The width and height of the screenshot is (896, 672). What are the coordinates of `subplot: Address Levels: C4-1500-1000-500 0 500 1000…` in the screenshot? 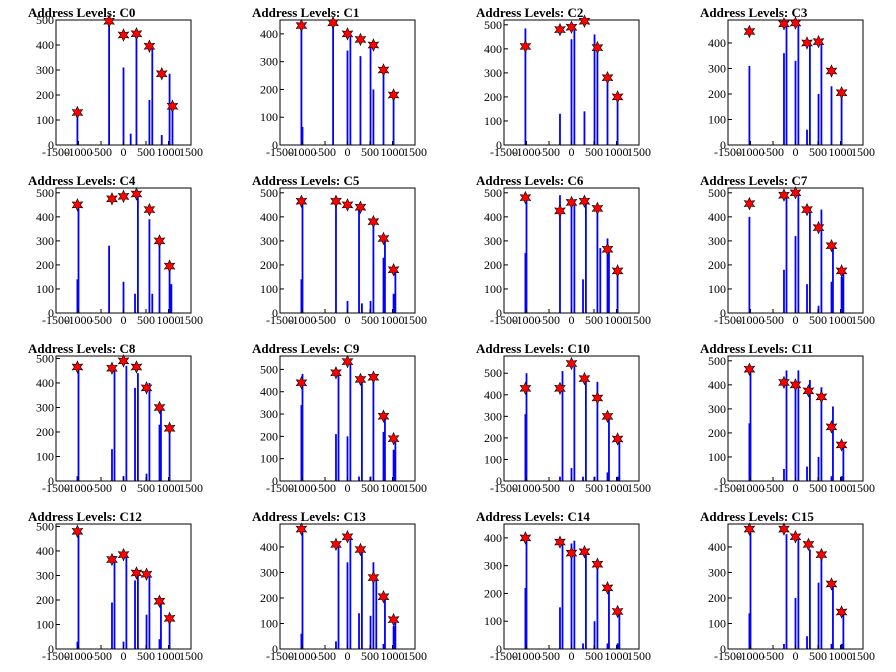 It's located at (115, 250).